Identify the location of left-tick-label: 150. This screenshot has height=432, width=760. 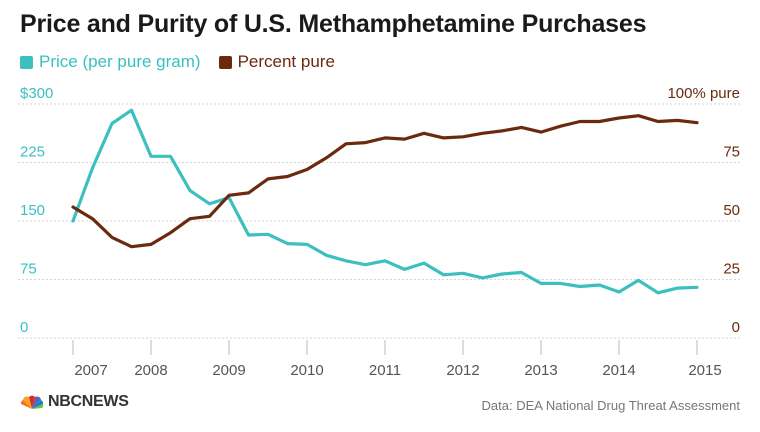
(32, 210).